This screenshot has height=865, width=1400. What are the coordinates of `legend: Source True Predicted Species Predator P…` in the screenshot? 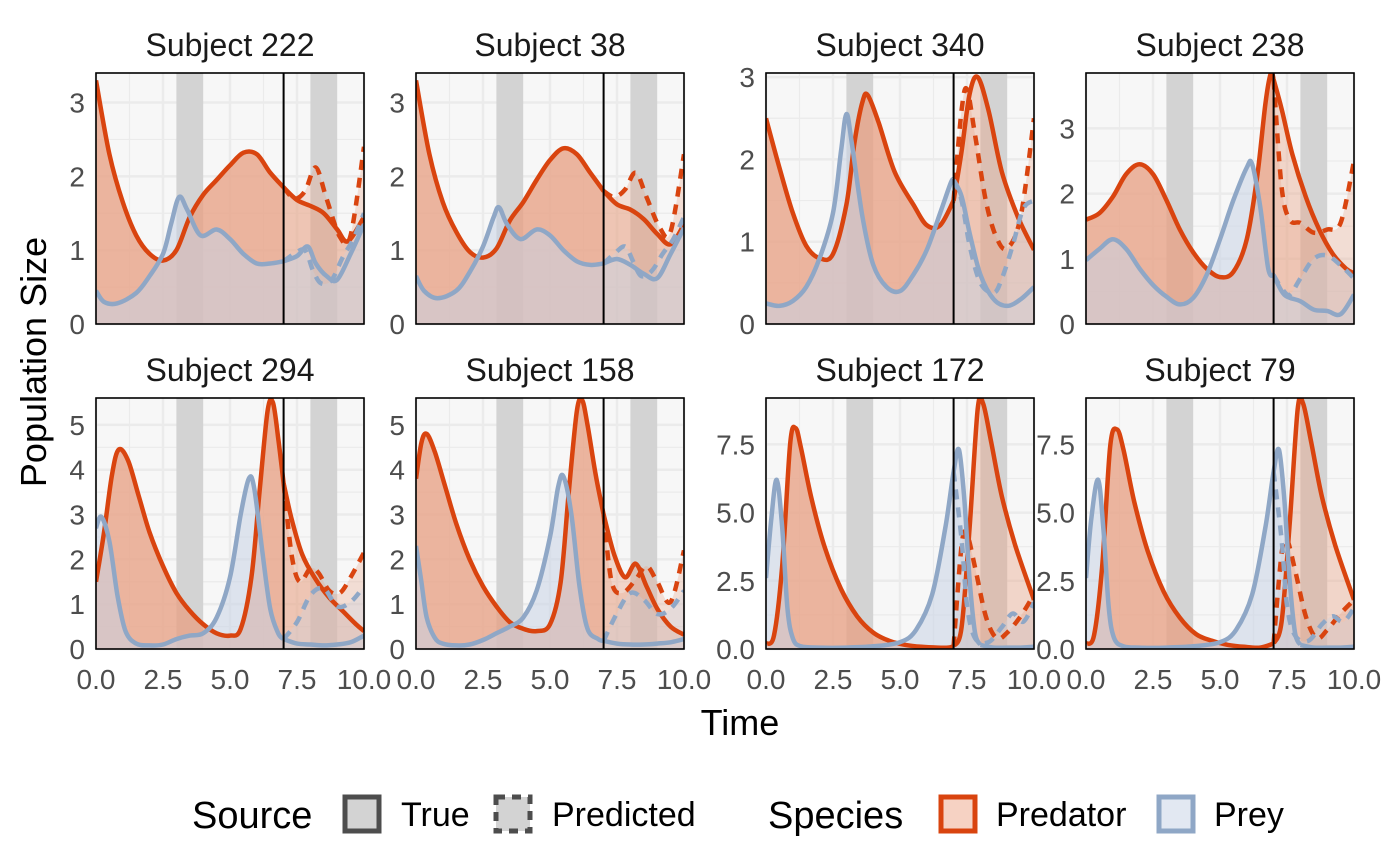 It's located at (738, 815).